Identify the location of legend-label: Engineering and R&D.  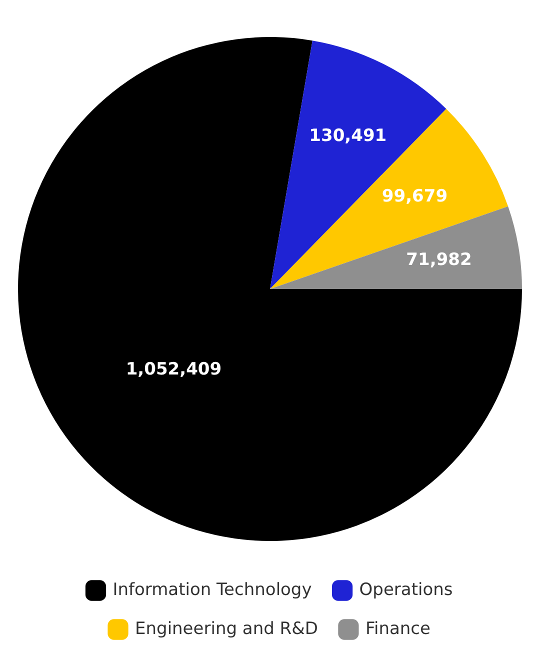
(226, 628).